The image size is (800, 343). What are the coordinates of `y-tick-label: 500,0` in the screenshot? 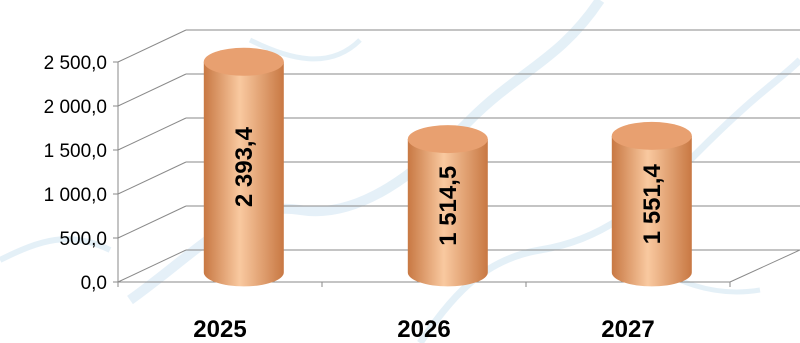 It's located at (83, 239).